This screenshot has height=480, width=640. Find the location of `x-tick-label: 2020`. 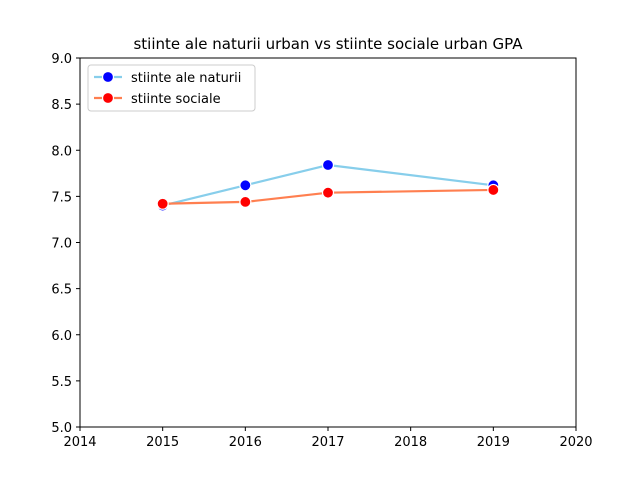

x-tick-label: 2020 is located at coordinates (575, 442).